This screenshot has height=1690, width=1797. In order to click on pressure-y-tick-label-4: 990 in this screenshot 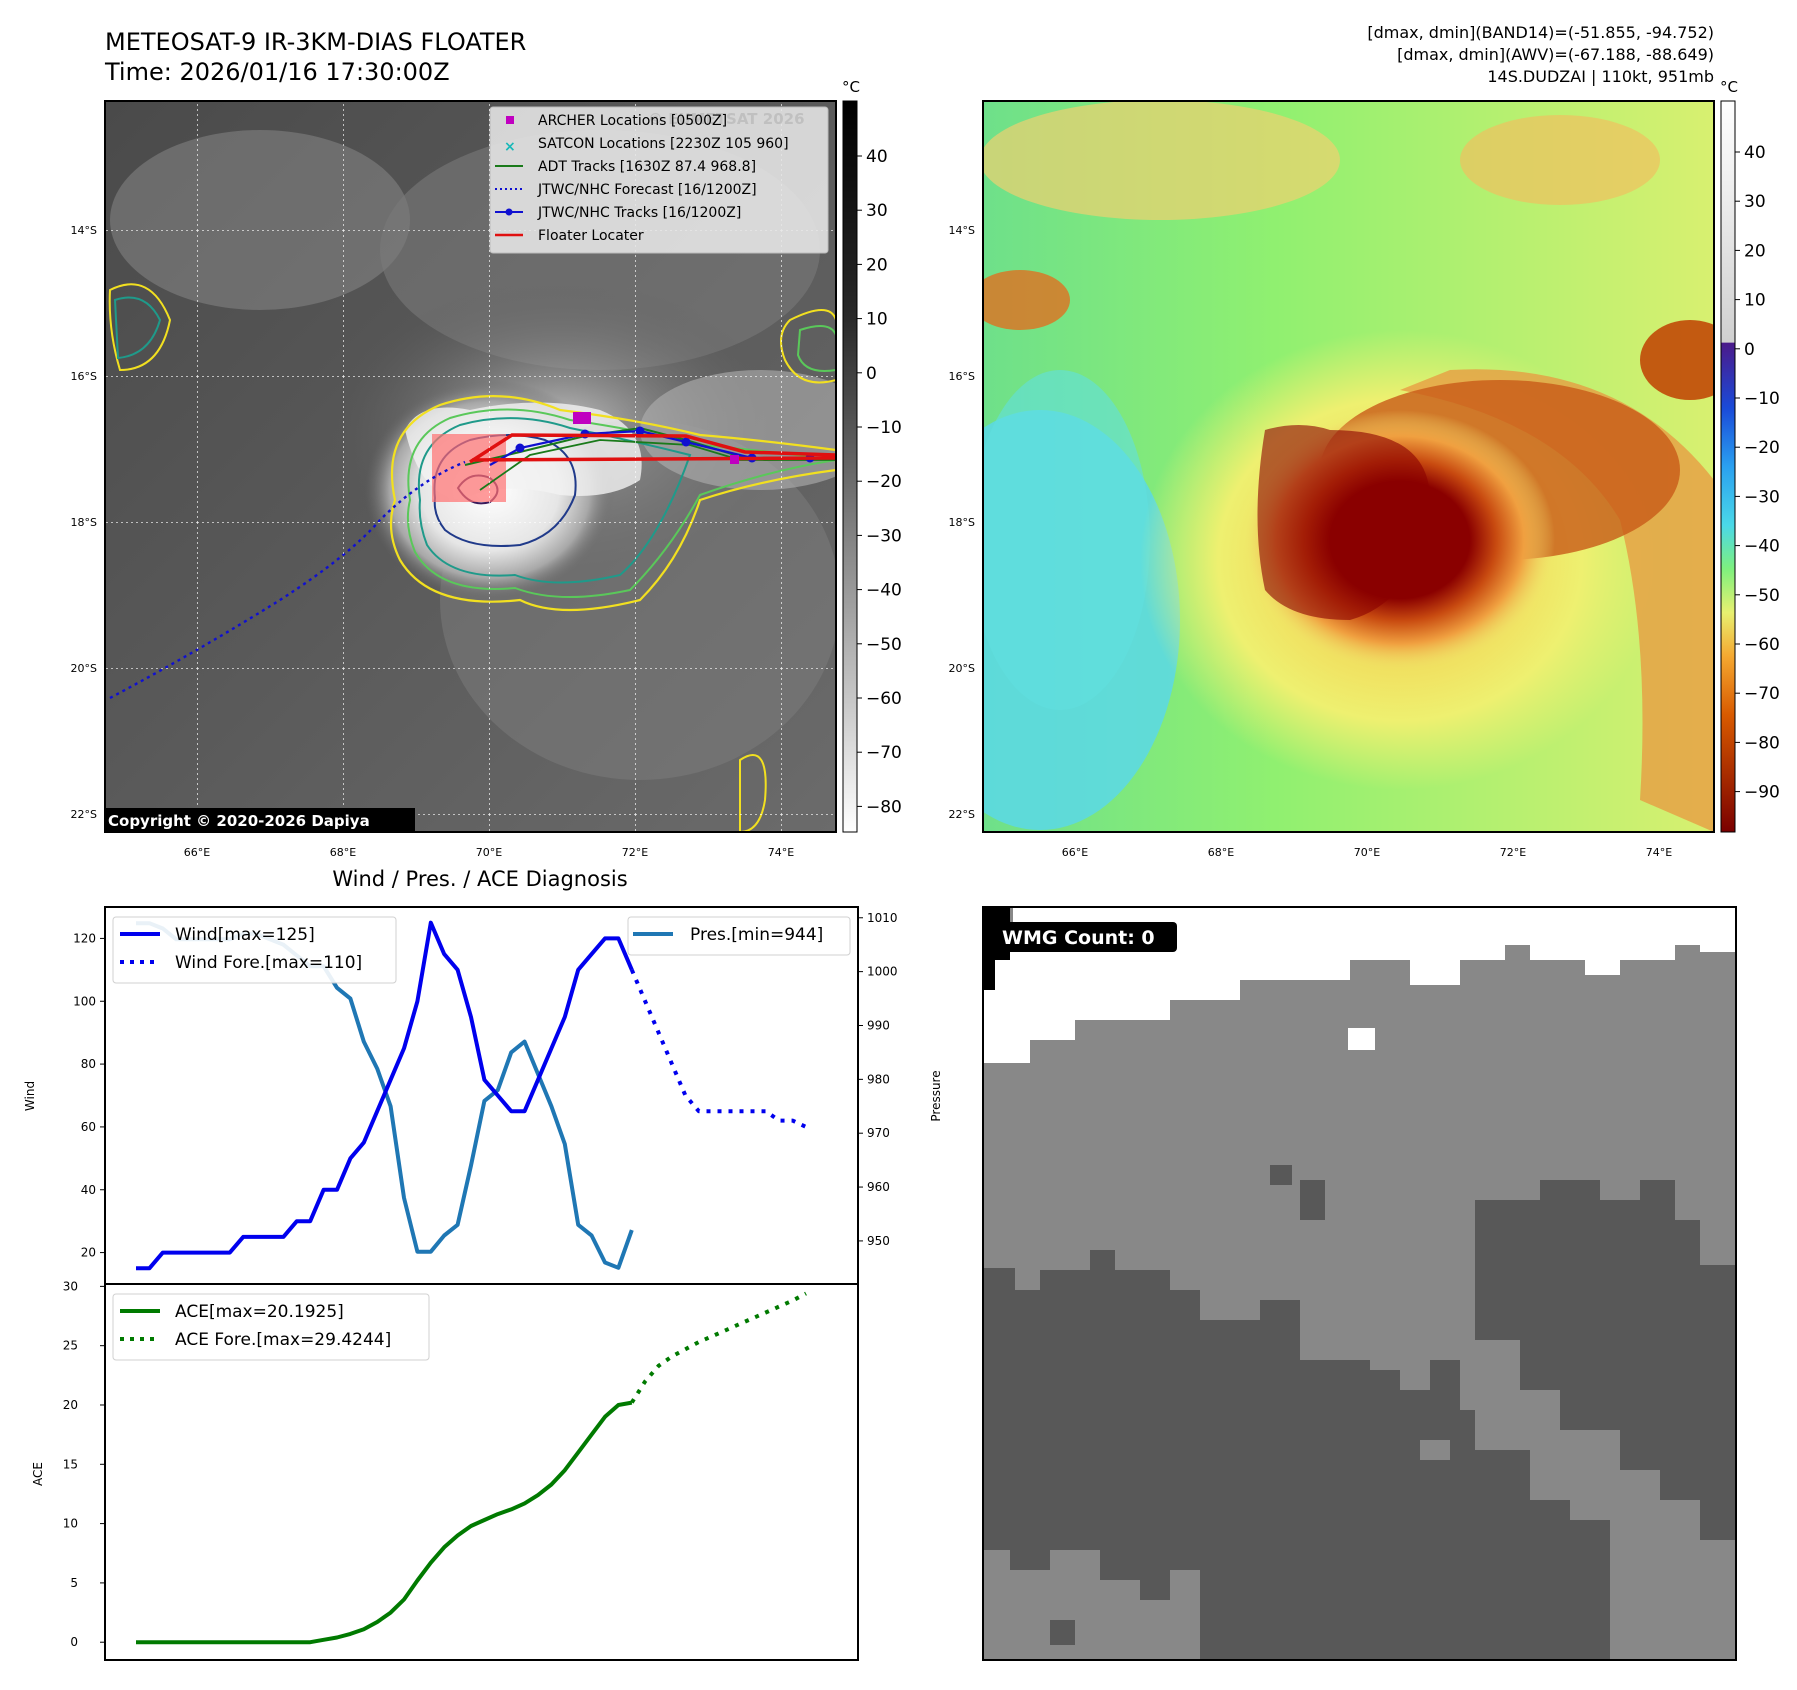, I will do `click(878, 1025)`.